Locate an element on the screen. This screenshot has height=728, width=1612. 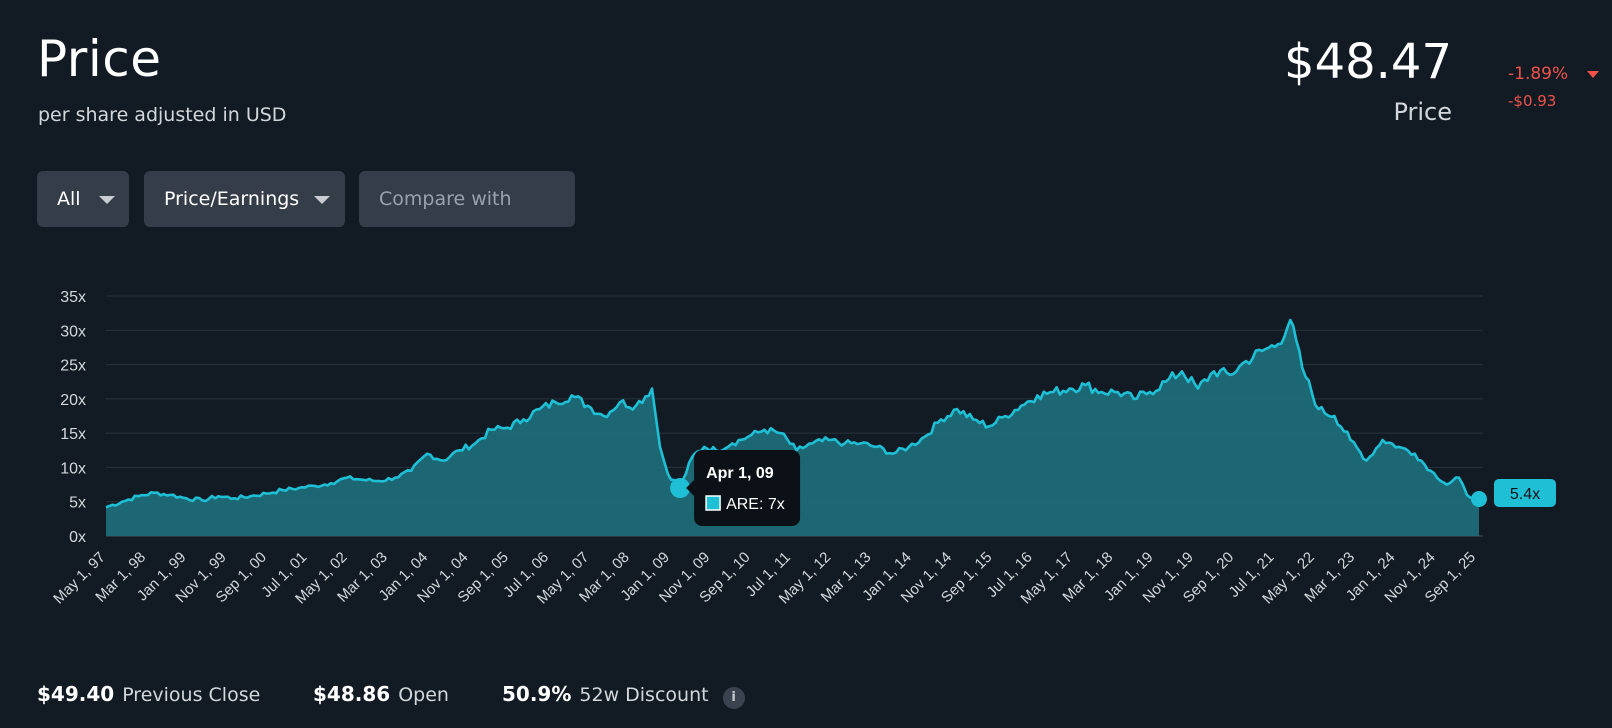
y-tick-label: 30x is located at coordinates (73, 331).